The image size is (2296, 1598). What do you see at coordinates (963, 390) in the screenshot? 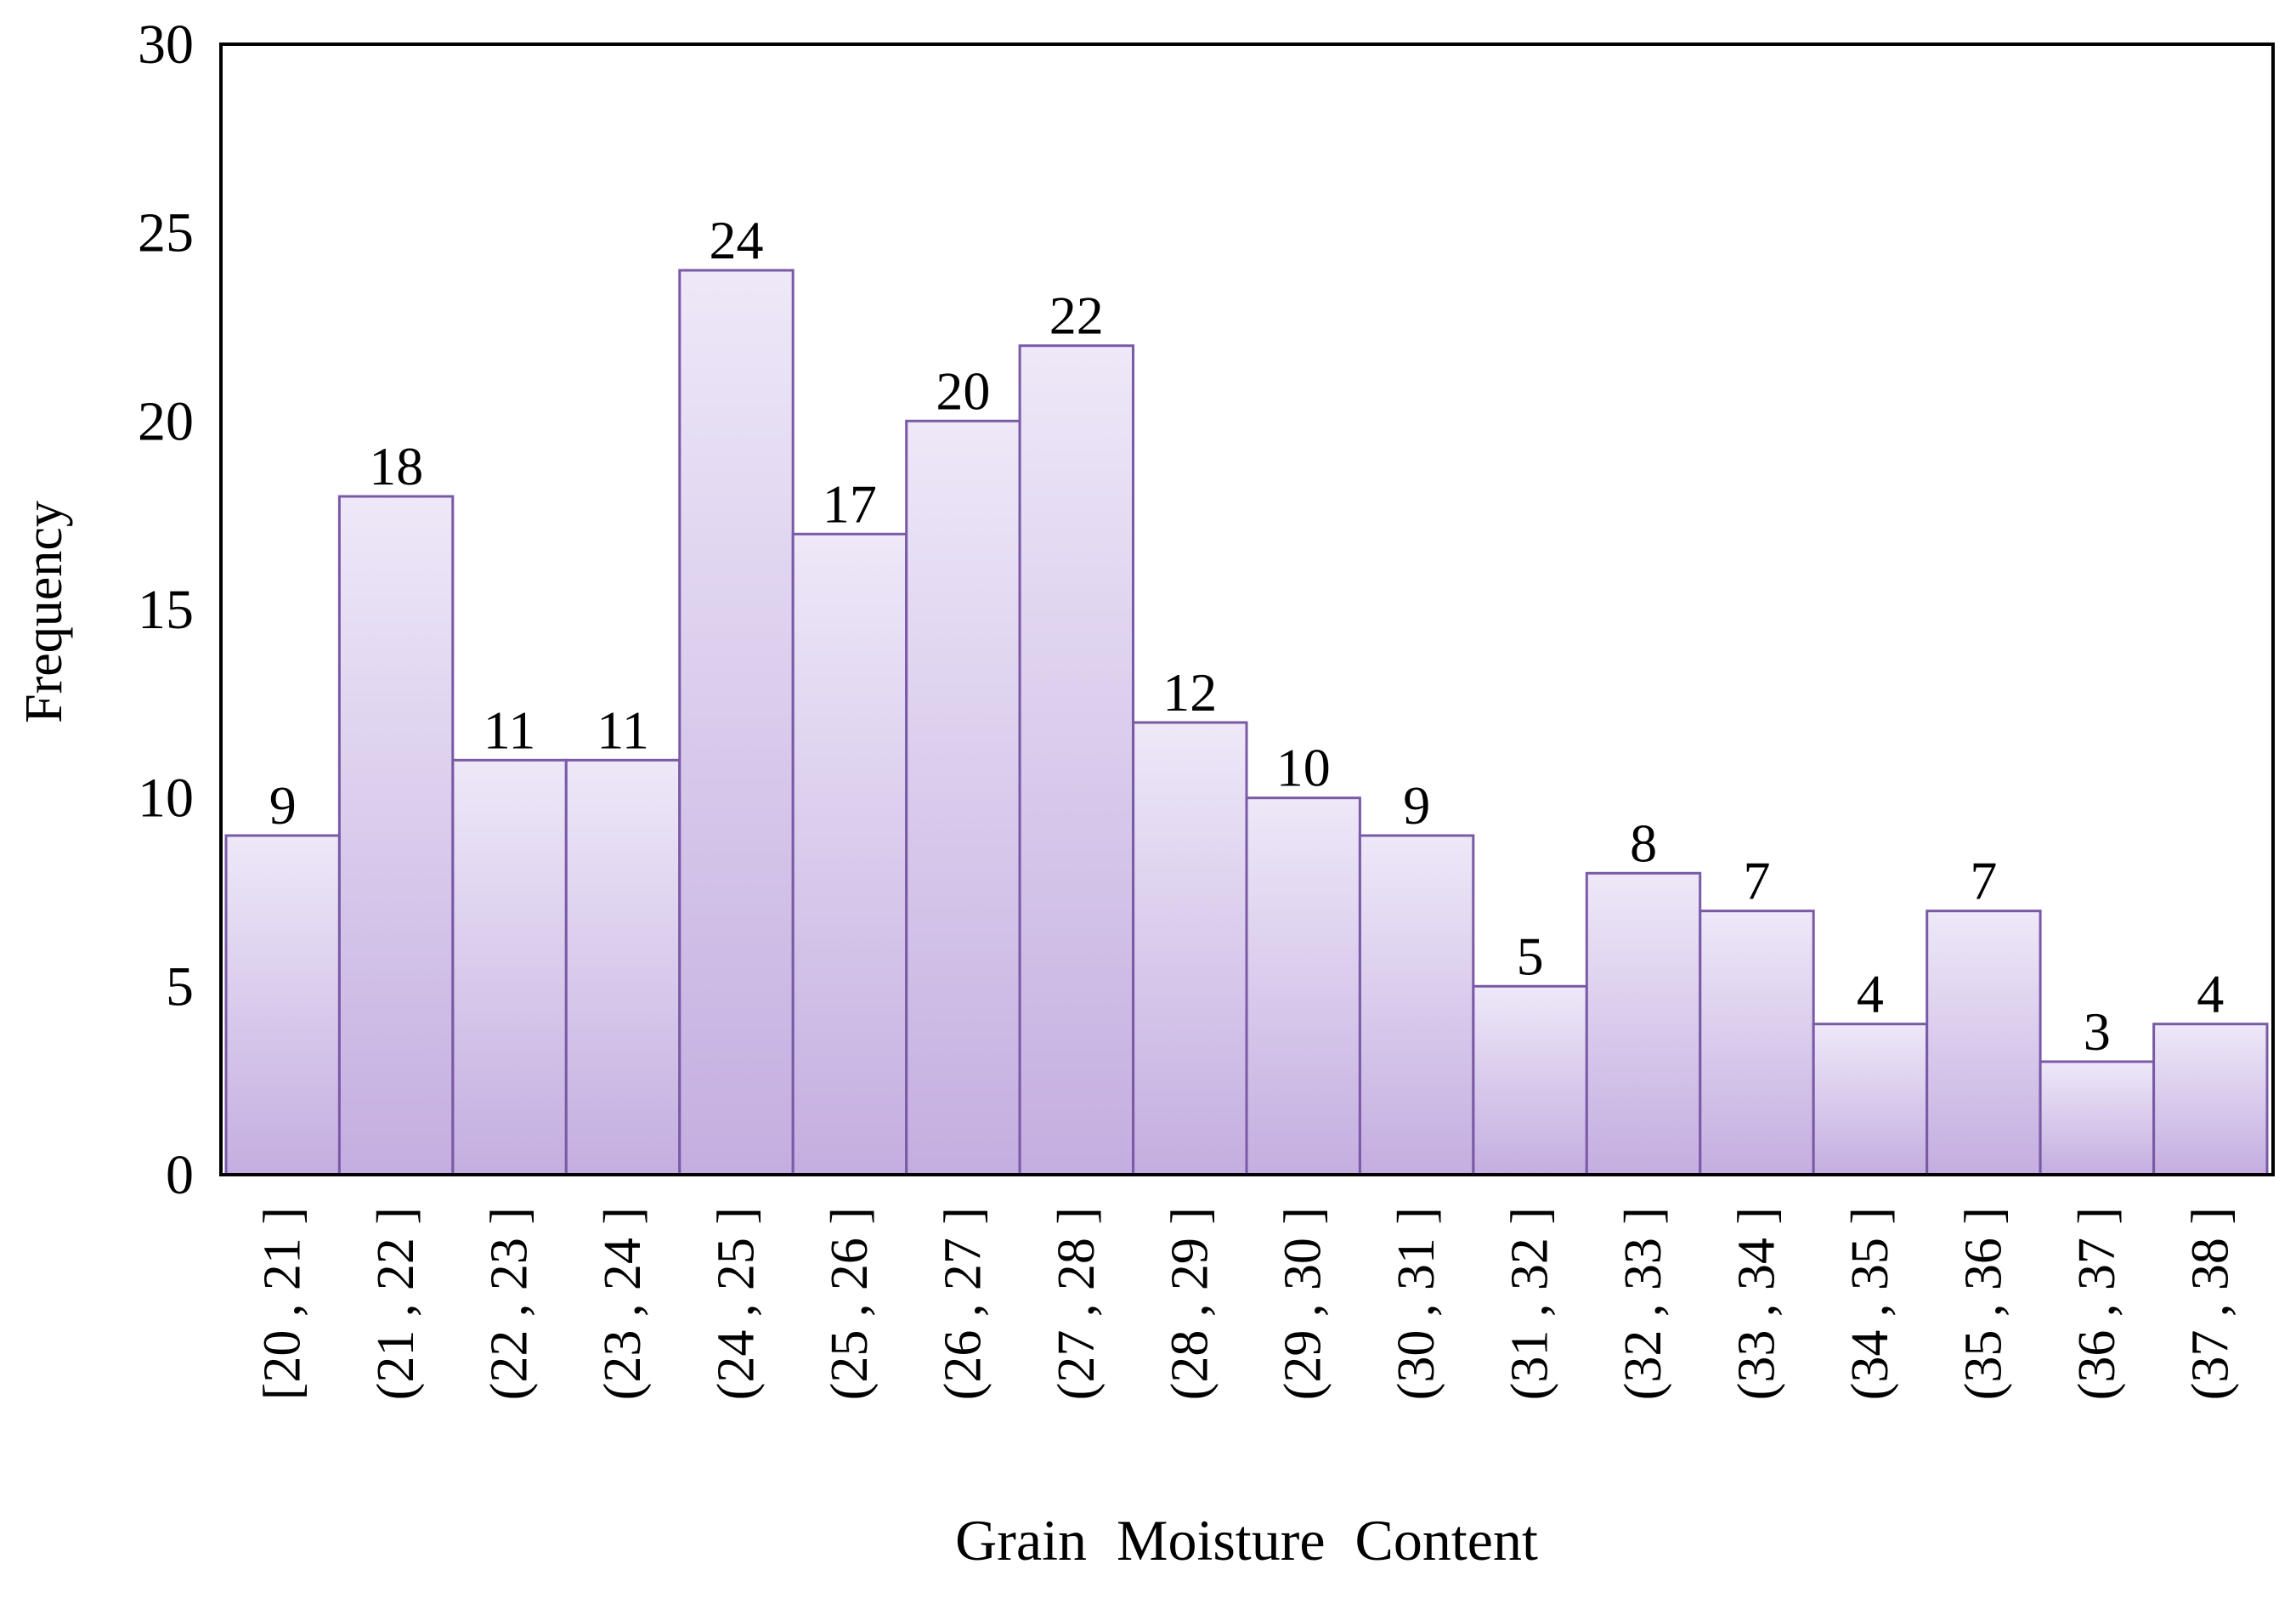
I see `bar-value-label: 20` at bounding box center [963, 390].